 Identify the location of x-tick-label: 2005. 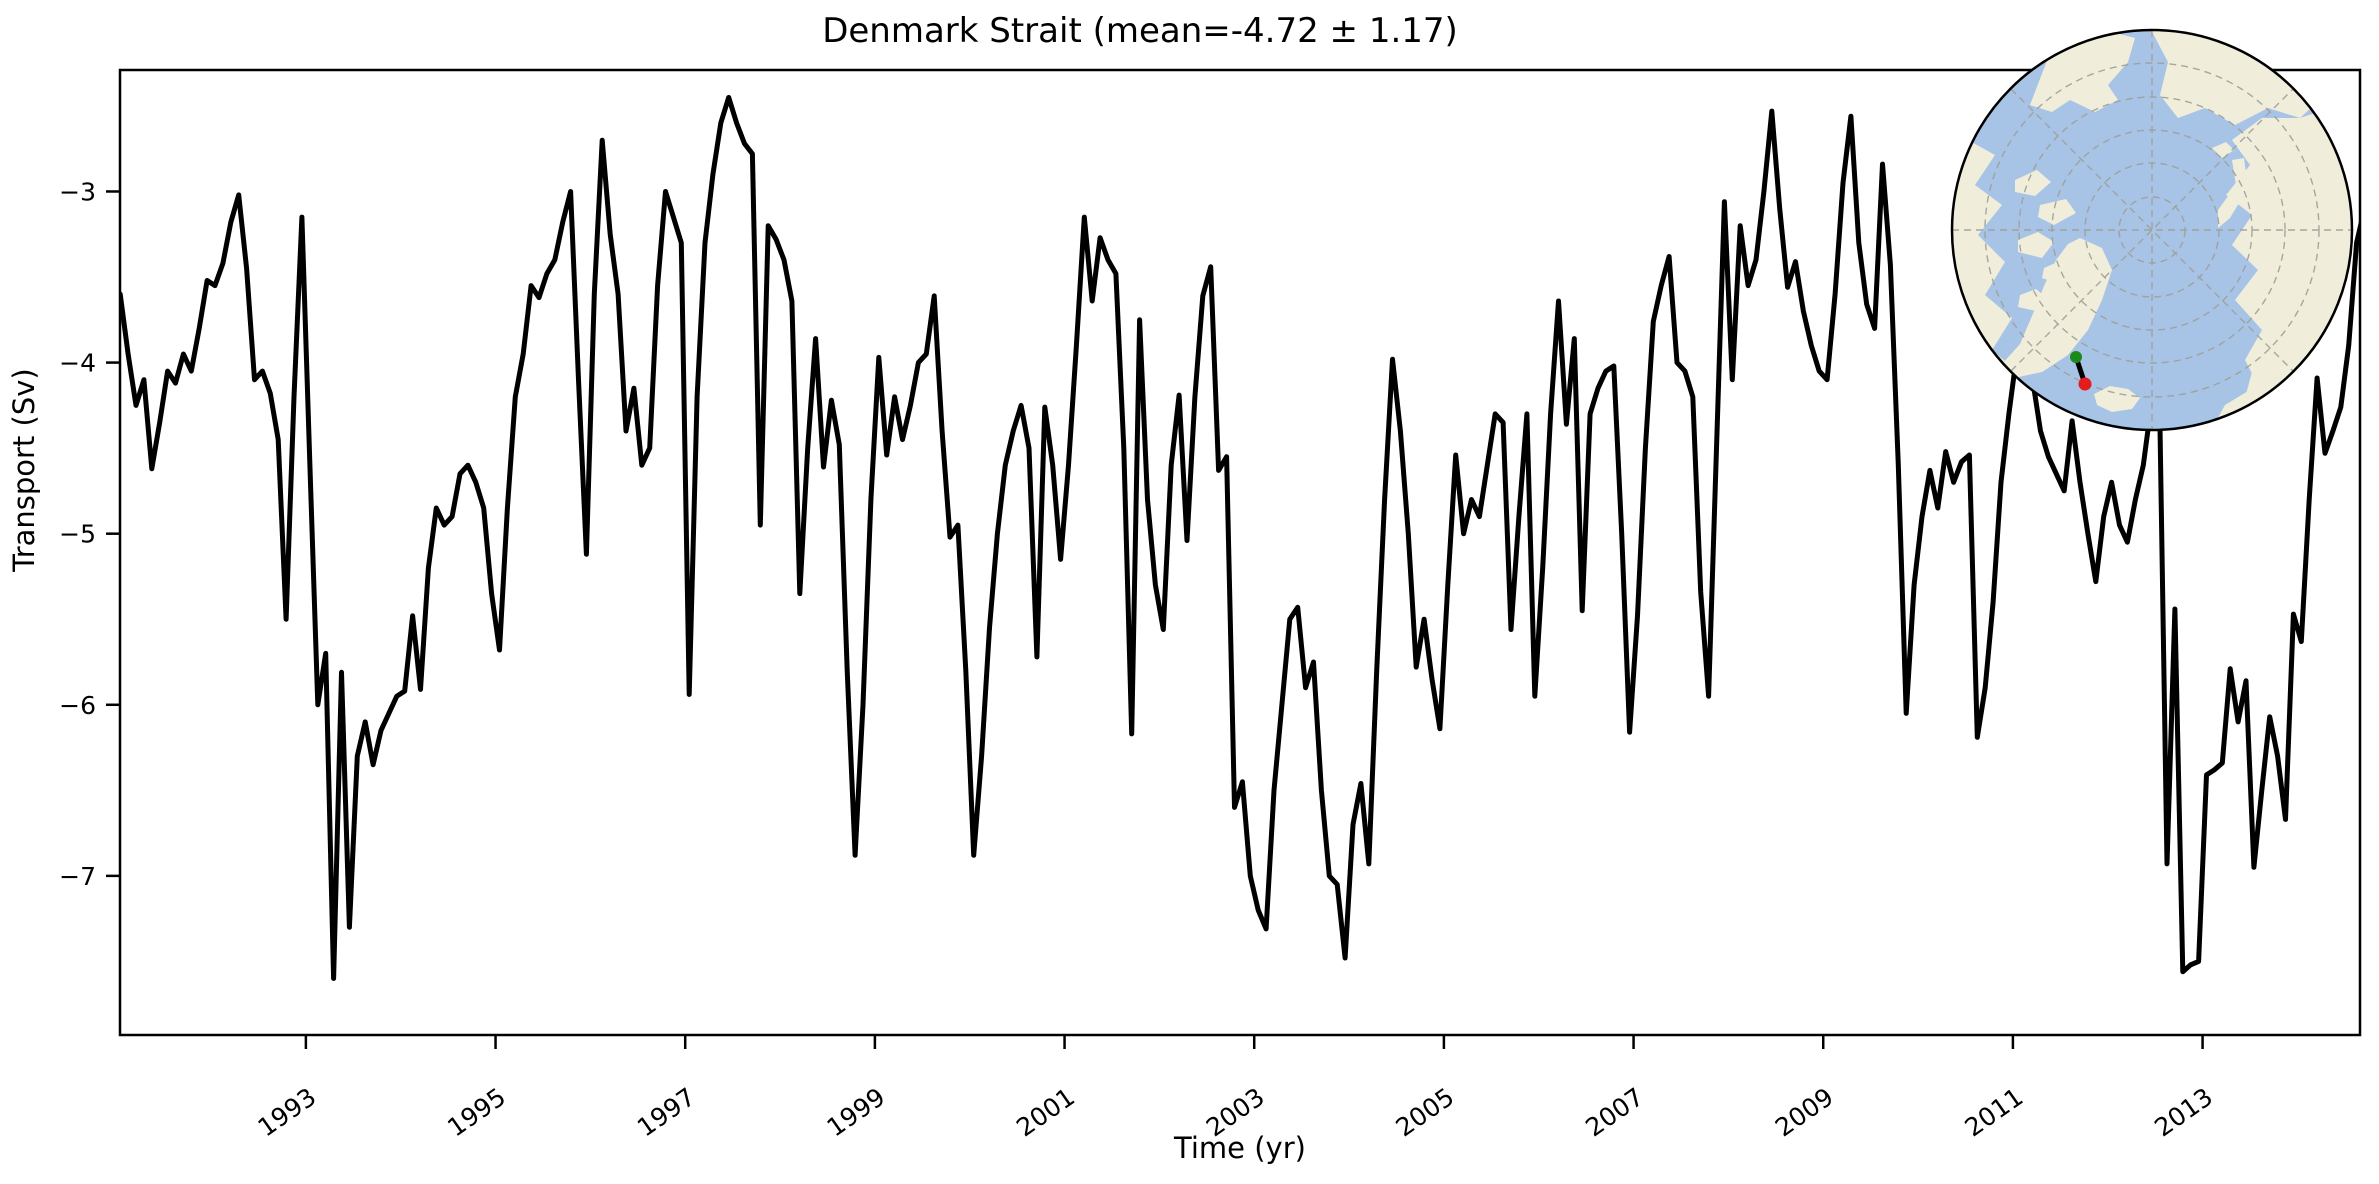
(1425, 1112).